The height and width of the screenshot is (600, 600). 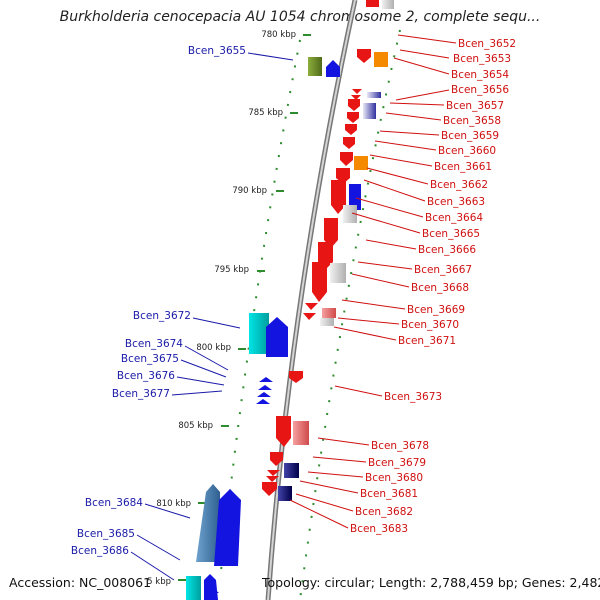 I want to click on label-bcen-3667: Bcen_3667, so click(x=443, y=270).